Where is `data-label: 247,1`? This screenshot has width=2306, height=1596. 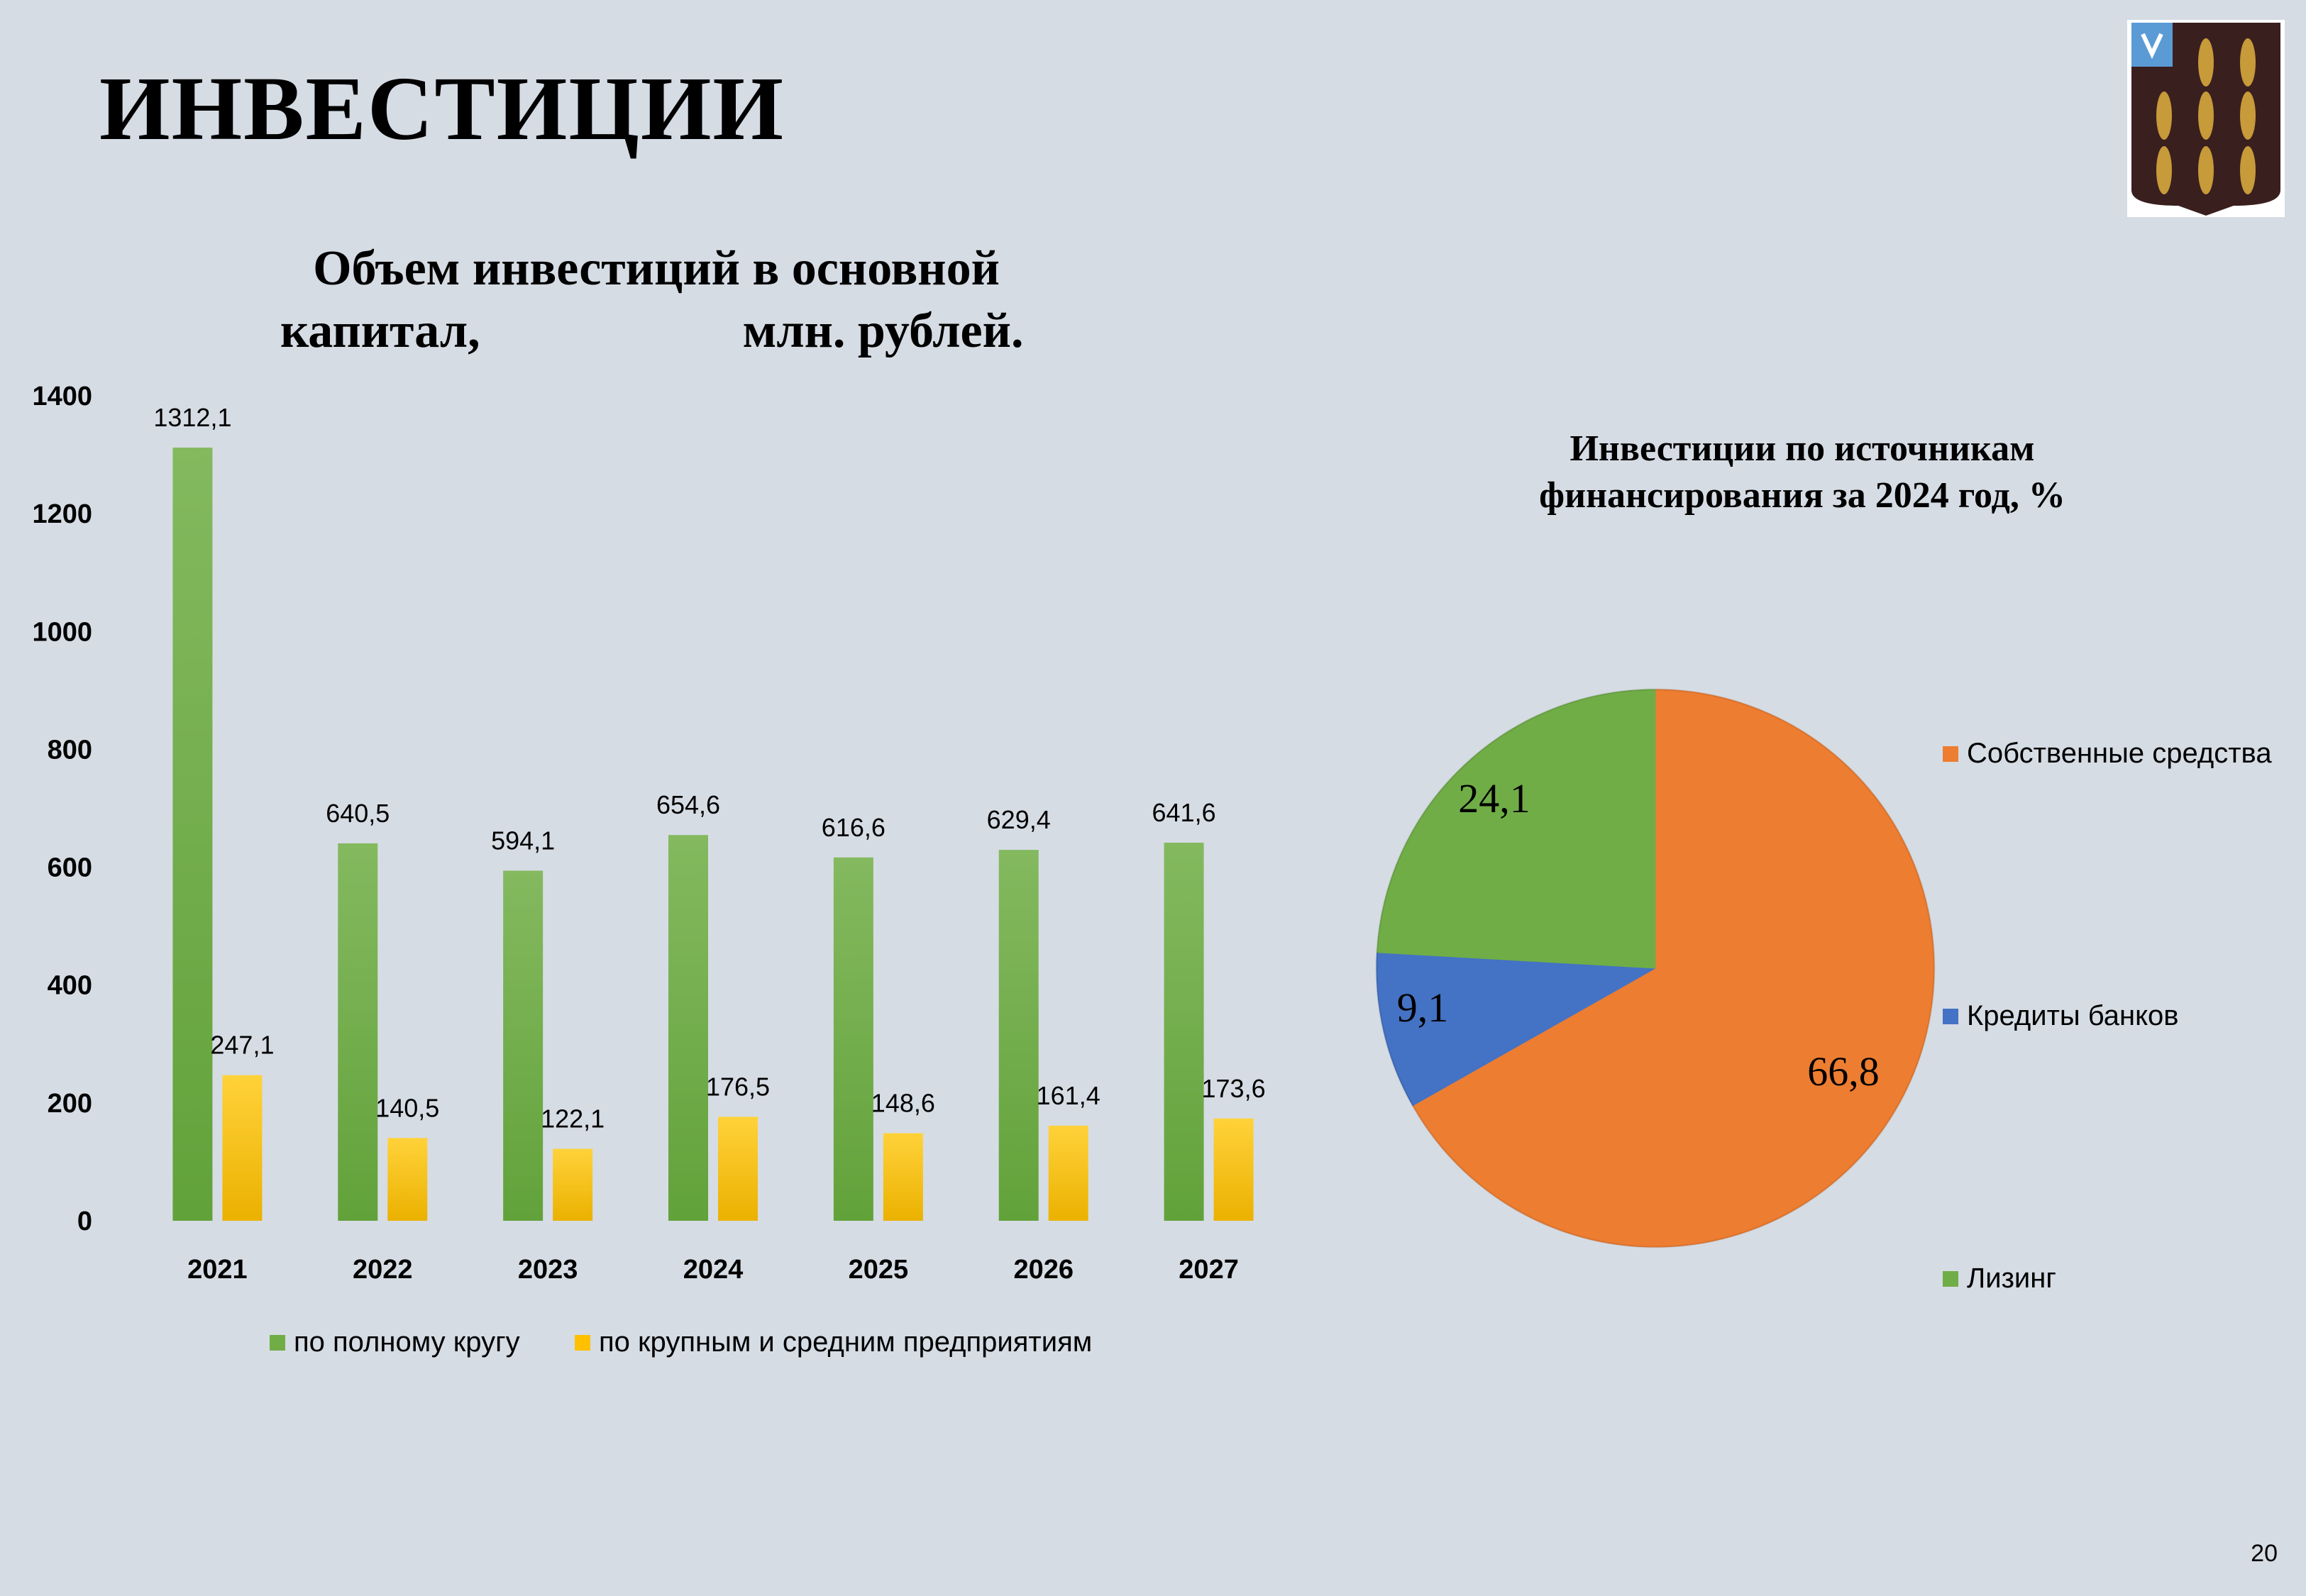
data-label: 247,1 is located at coordinates (242, 1045).